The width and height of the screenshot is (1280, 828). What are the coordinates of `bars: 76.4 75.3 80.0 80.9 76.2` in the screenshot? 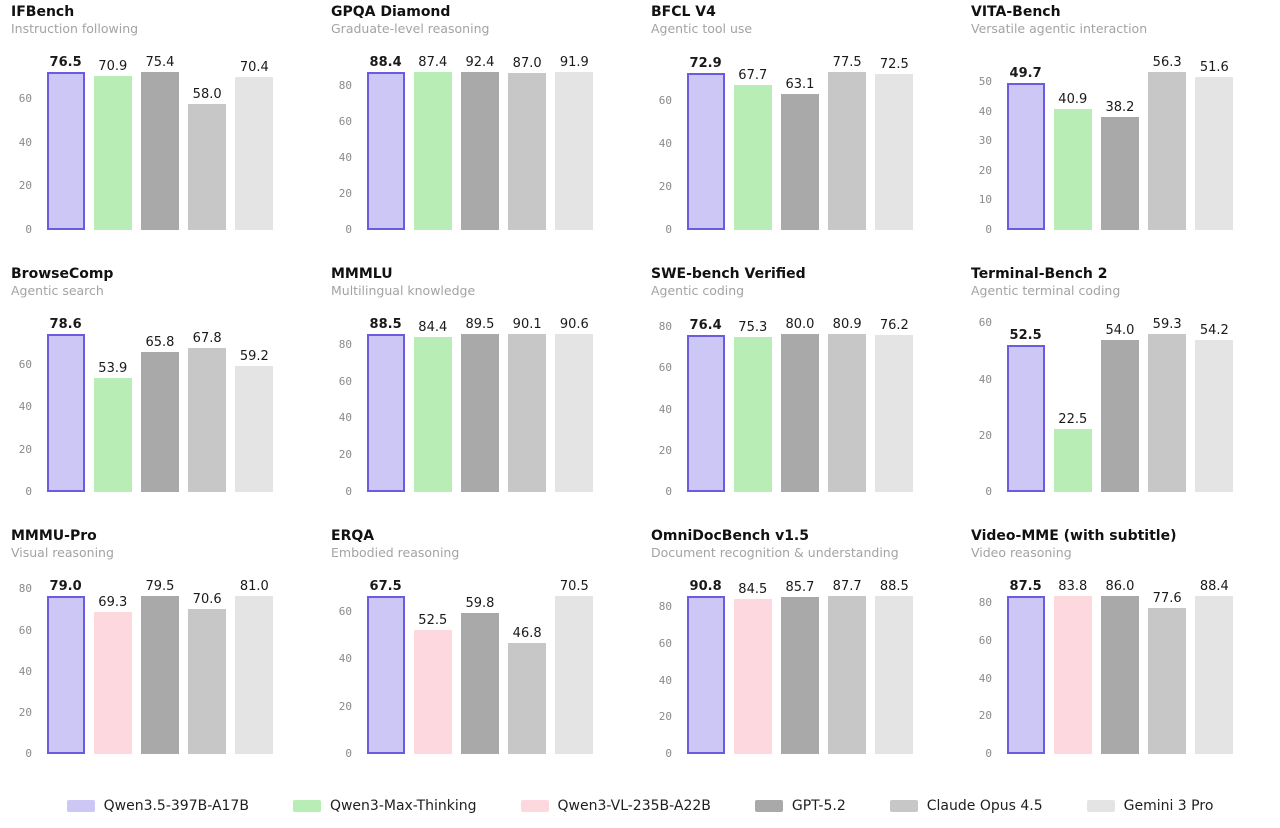 It's located at (800, 404).